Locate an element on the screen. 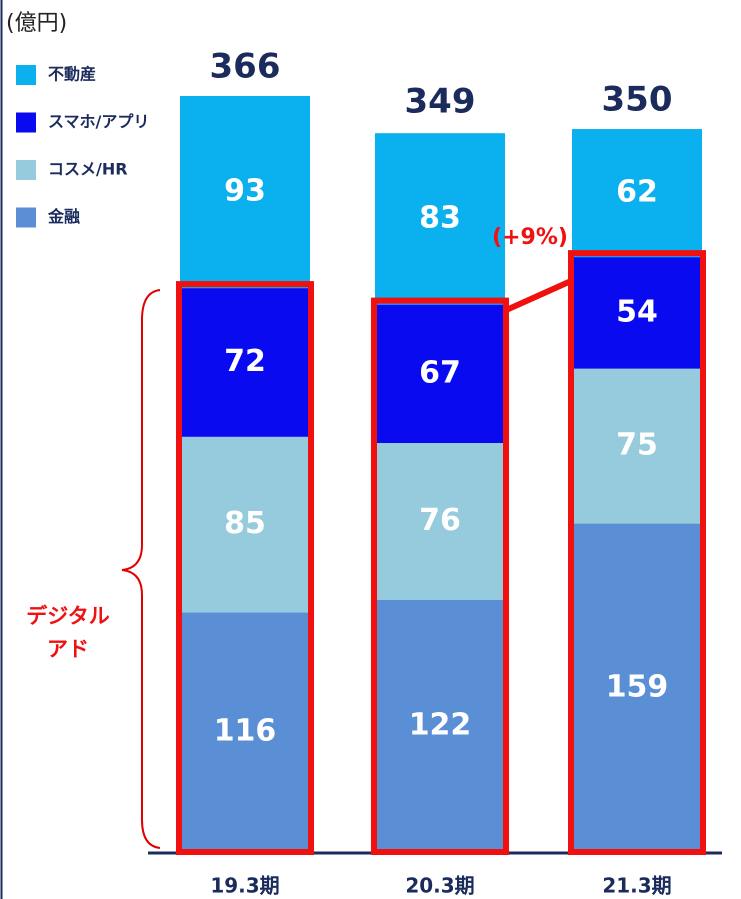 The width and height of the screenshot is (741, 899). segment-label: 93 is located at coordinates (245, 191).